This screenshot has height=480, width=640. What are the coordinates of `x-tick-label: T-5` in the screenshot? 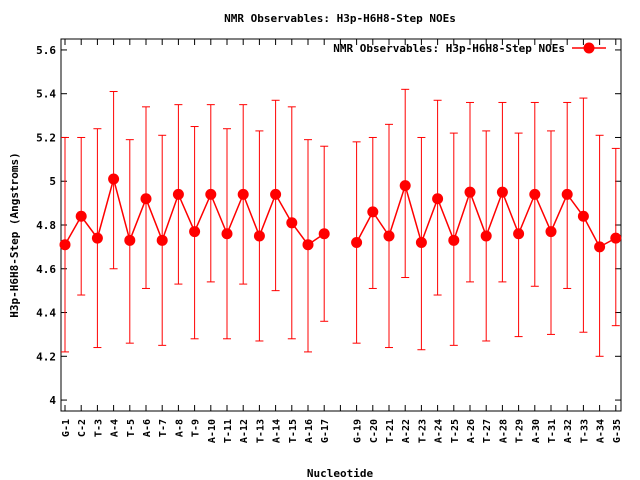 It's located at (131, 428).